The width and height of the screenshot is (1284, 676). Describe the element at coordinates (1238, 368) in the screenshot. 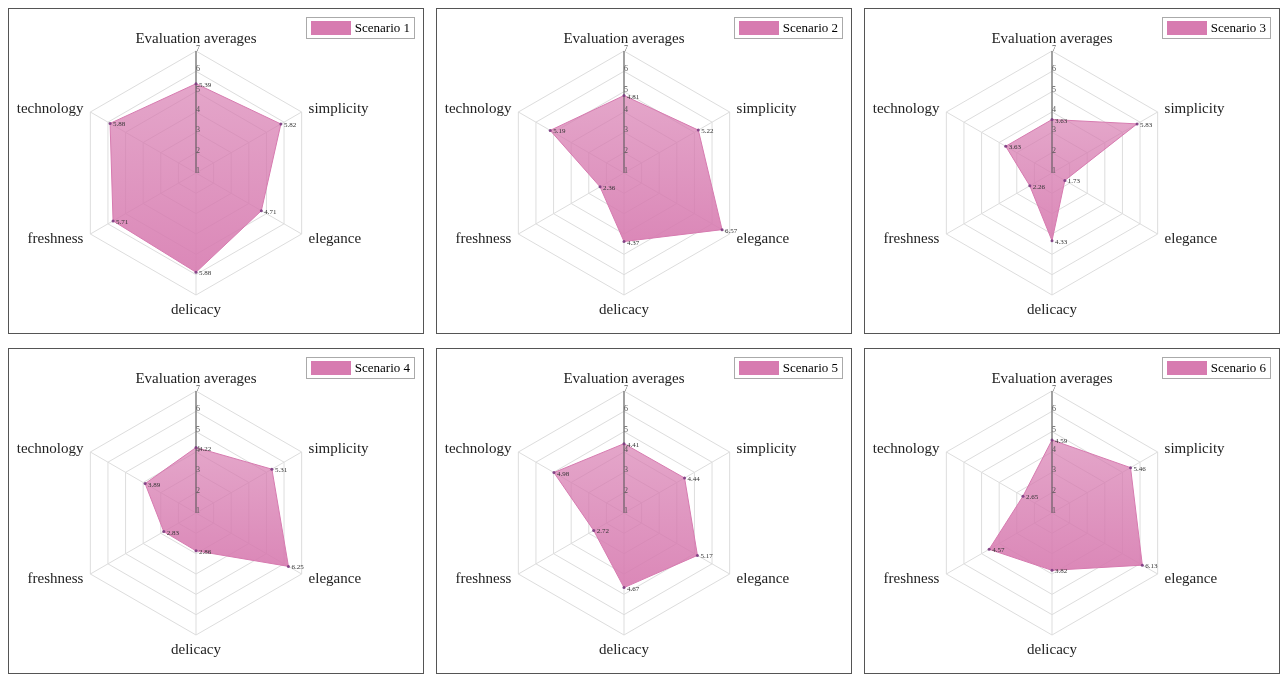

I see `legend-label: Scenario 6` at that location.